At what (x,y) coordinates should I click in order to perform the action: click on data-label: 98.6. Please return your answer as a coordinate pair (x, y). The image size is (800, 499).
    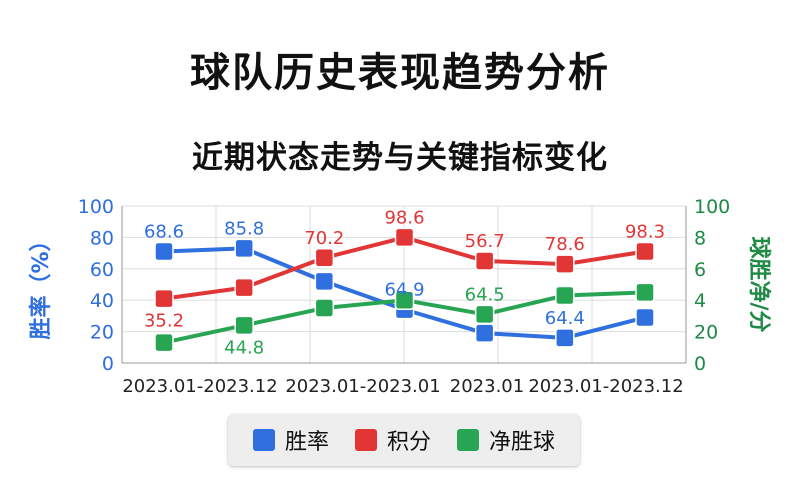
    Looking at the image, I should click on (404, 217).